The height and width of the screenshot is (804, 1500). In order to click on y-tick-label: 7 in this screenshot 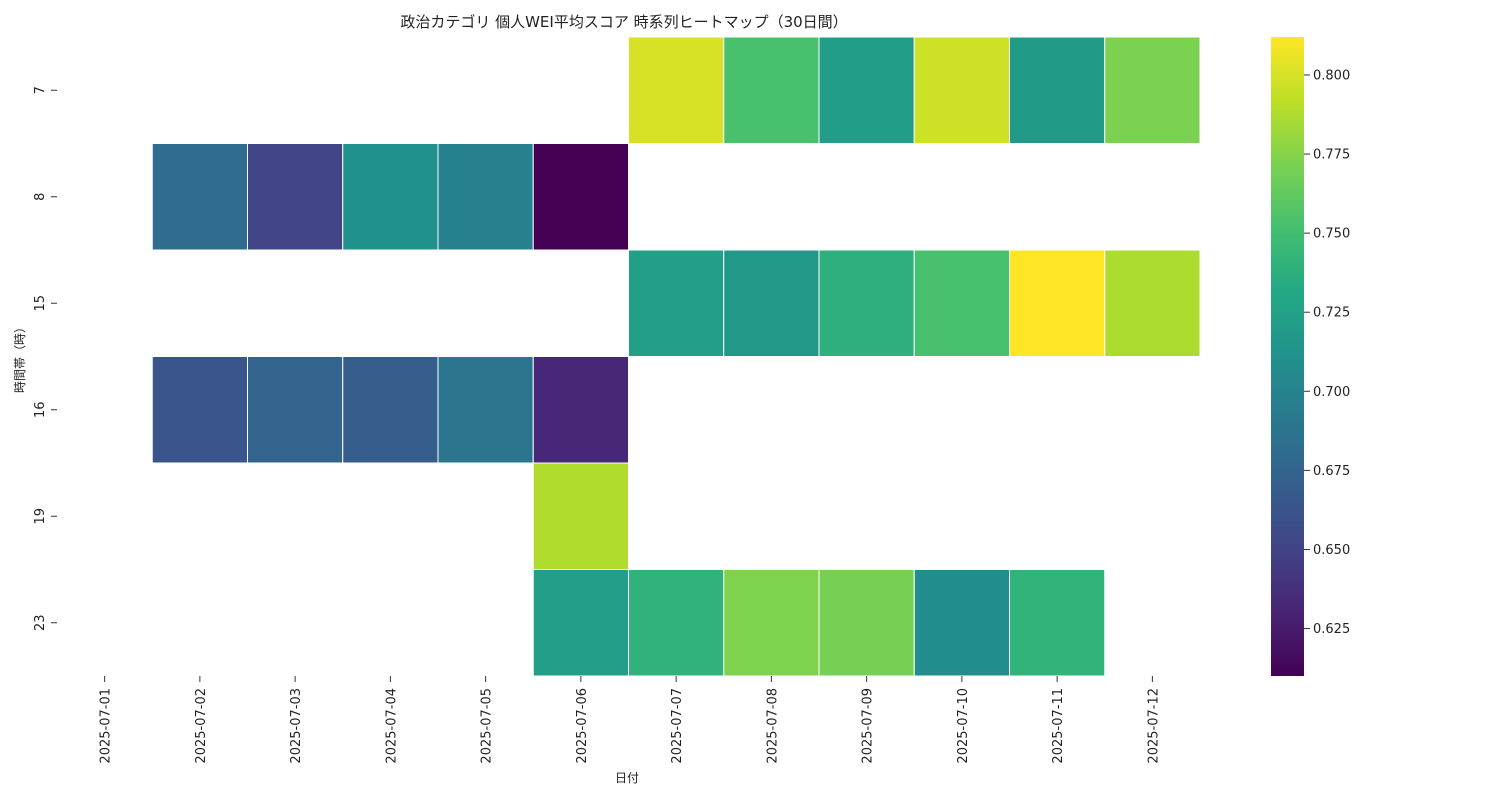, I will do `click(40, 90)`.